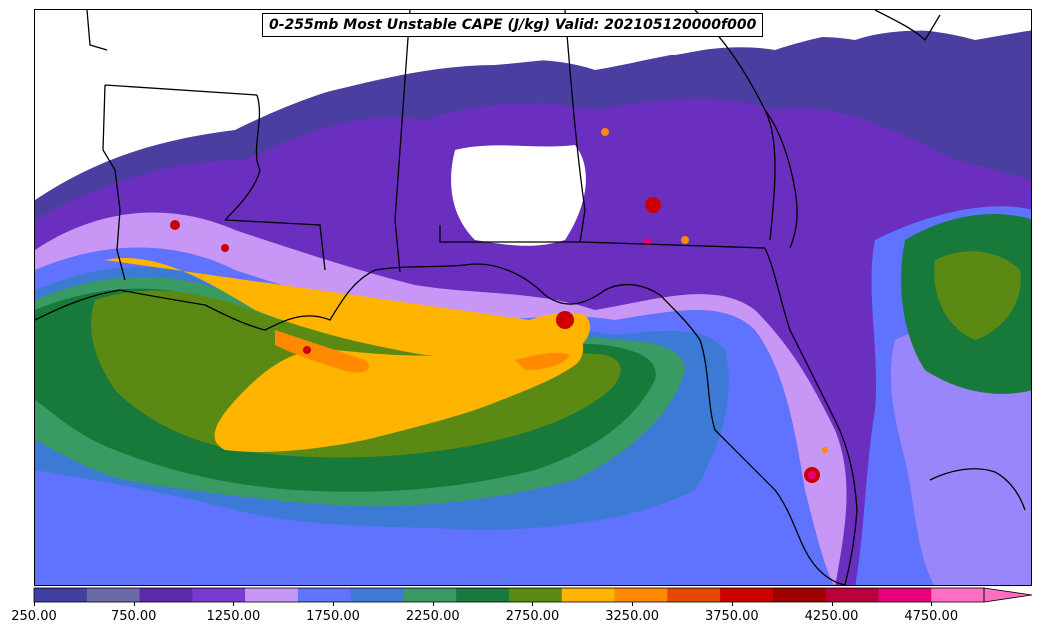  Describe the element at coordinates (518, 195) in the screenshot. I see `no-data-region-alabama` at that location.